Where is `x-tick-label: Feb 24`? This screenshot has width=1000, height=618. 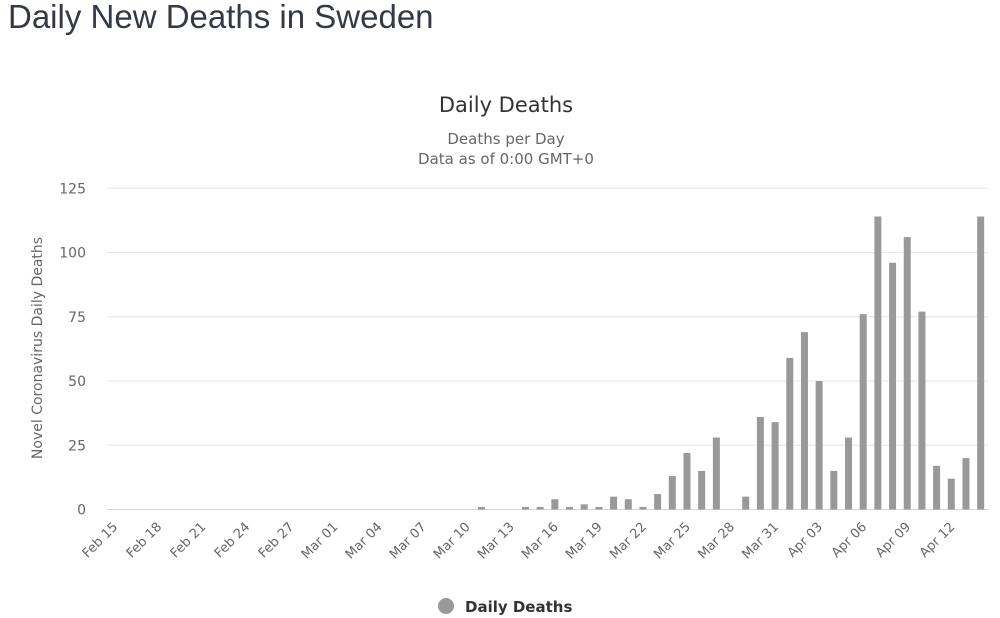 x-tick-label: Feb 24 is located at coordinates (233, 541).